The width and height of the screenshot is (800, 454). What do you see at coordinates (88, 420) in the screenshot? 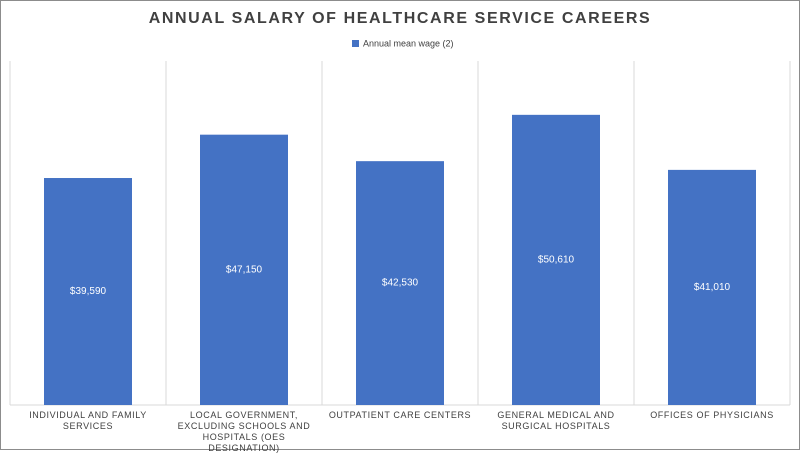
I see `x-tick-label: INDIVIDUAL AND FAMILY SERVICES` at bounding box center [88, 420].